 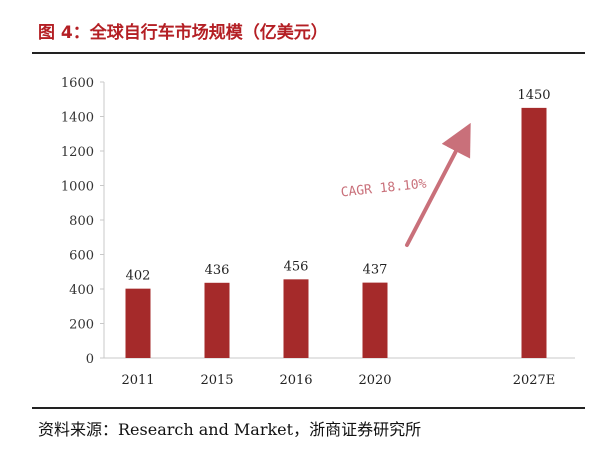 I want to click on data-label: 1450, so click(x=533, y=95).